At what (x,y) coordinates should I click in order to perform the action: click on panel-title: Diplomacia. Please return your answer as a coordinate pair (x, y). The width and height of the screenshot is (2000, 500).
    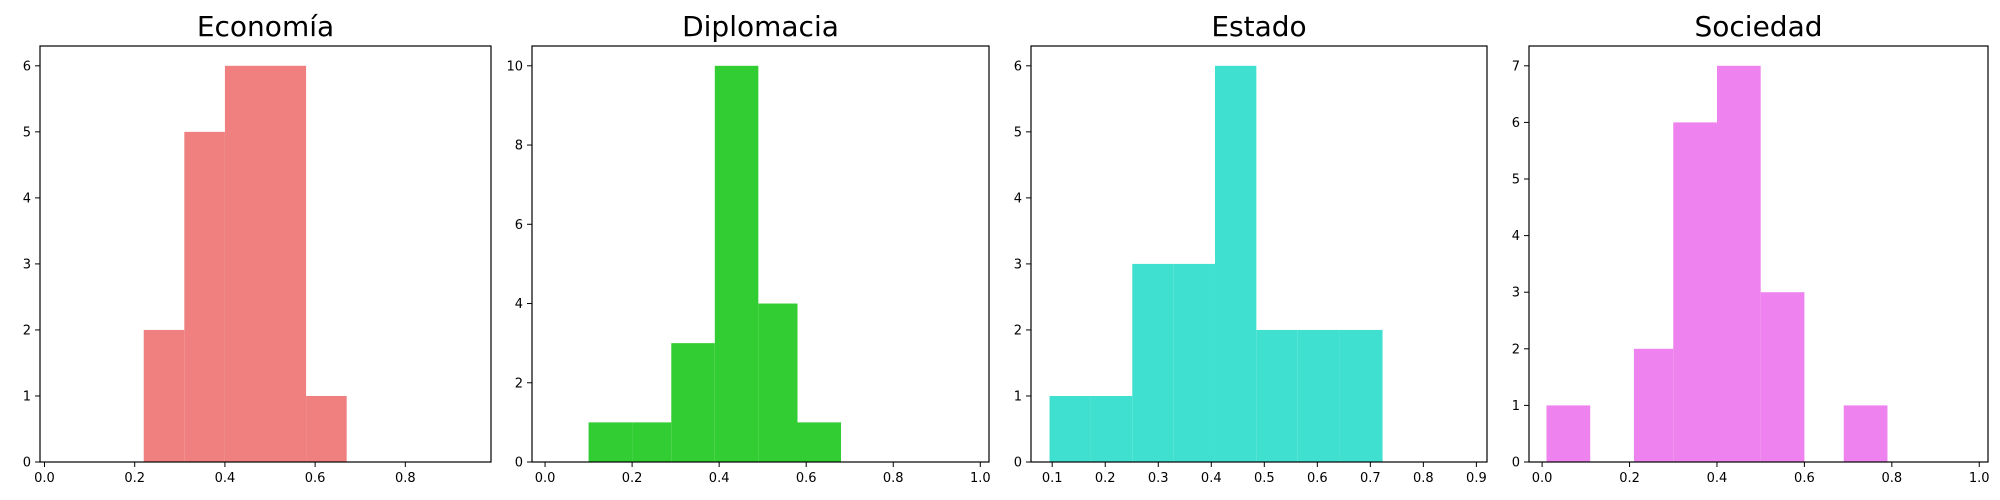
    Looking at the image, I should click on (760, 26).